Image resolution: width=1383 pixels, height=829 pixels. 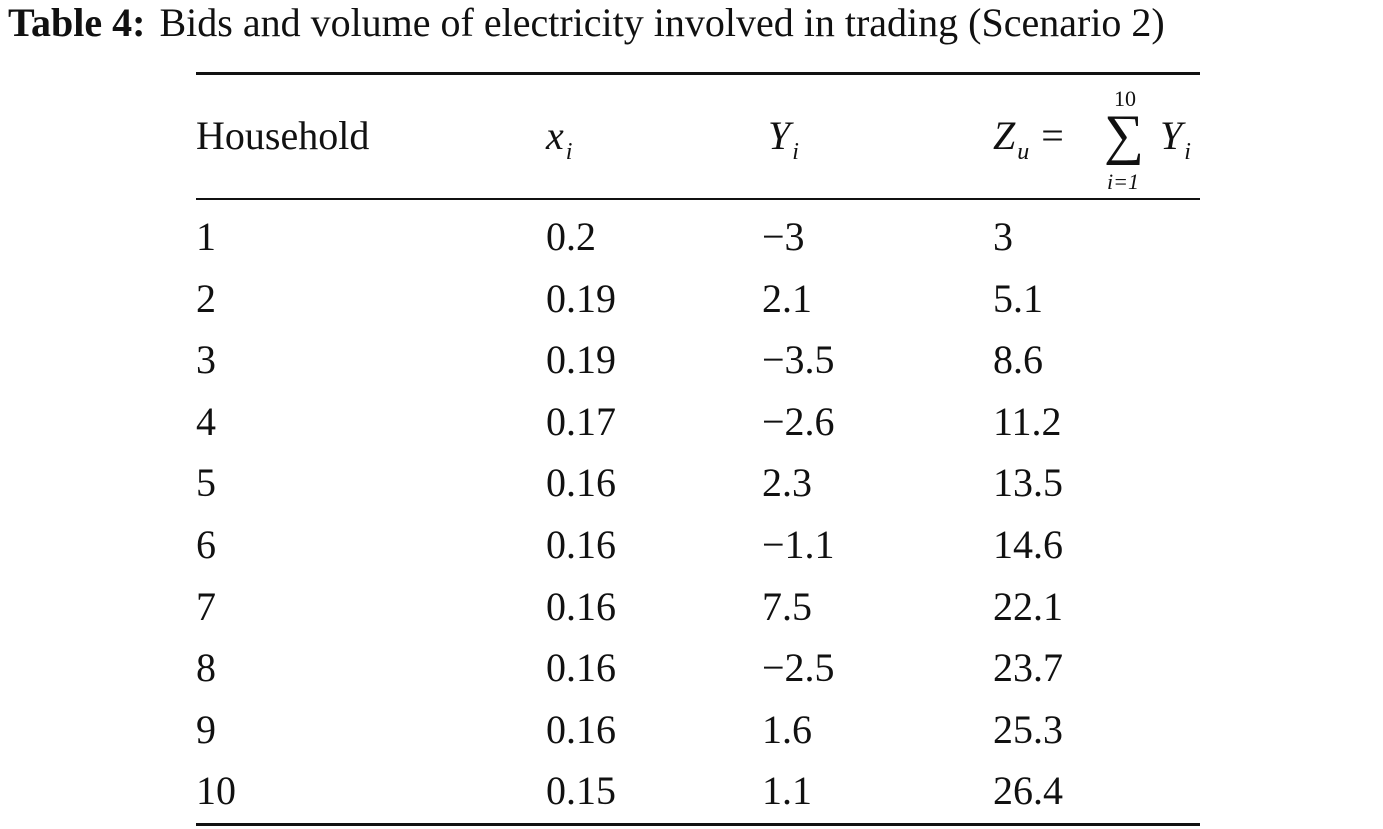 I want to click on math-upper: 10, so click(x=1125, y=98).